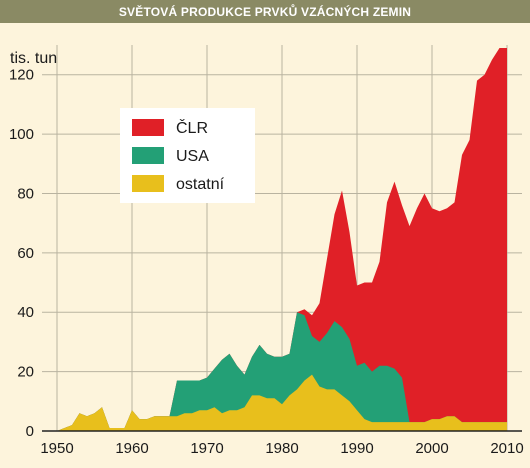 Image resolution: width=530 pixels, height=468 pixels. I want to click on x-tick-label-1970: 1970, so click(206, 448).